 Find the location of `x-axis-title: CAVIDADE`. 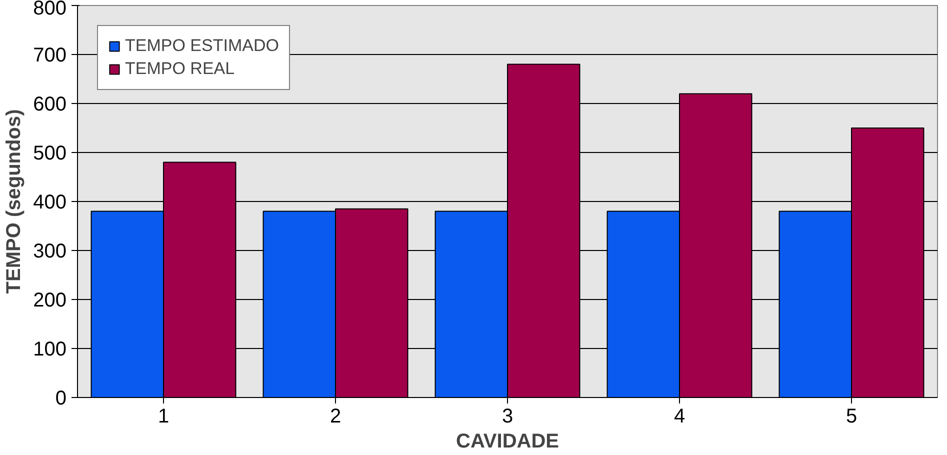

x-axis-title: CAVIDADE is located at coordinates (507, 441).